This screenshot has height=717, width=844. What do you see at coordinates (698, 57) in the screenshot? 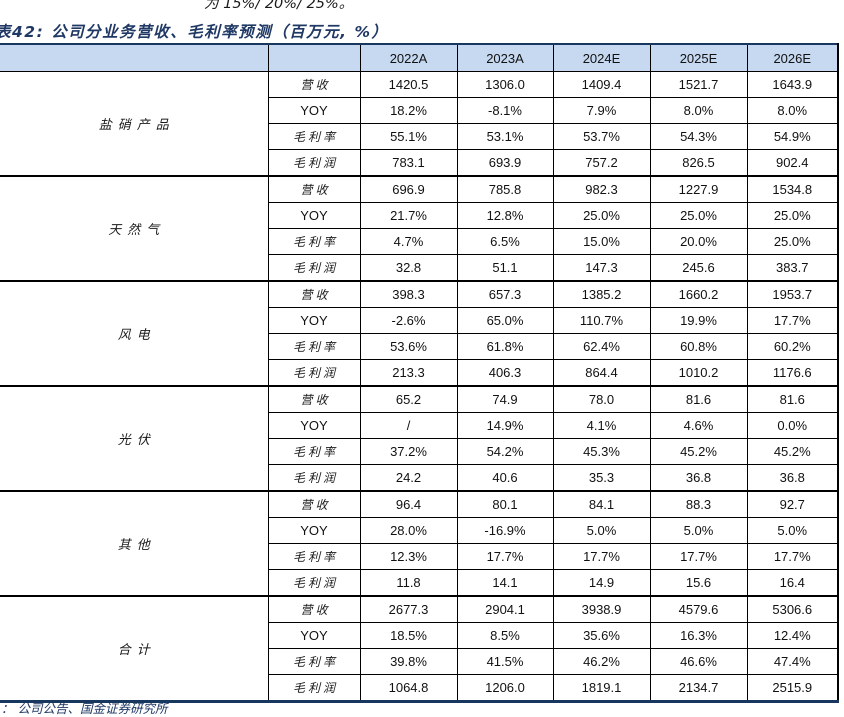
I see `year-header: 2025E` at bounding box center [698, 57].